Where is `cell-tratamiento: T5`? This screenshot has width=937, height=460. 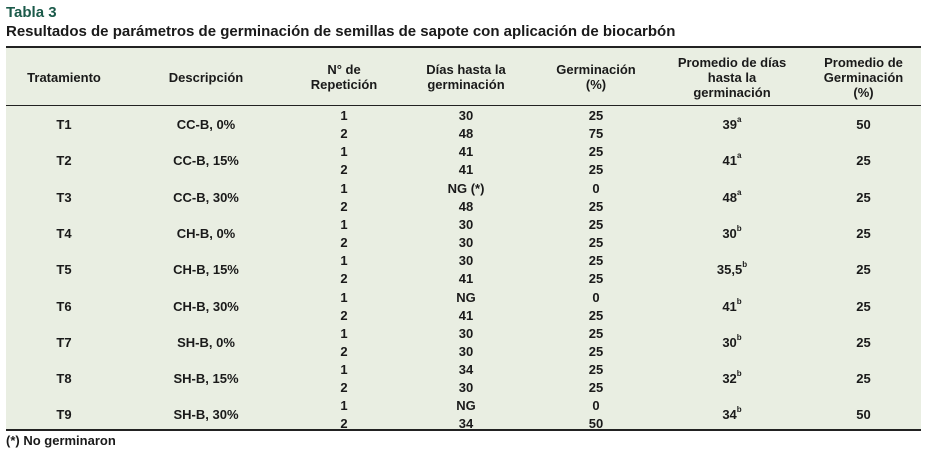
cell-tratamiento: T5 is located at coordinates (64, 270).